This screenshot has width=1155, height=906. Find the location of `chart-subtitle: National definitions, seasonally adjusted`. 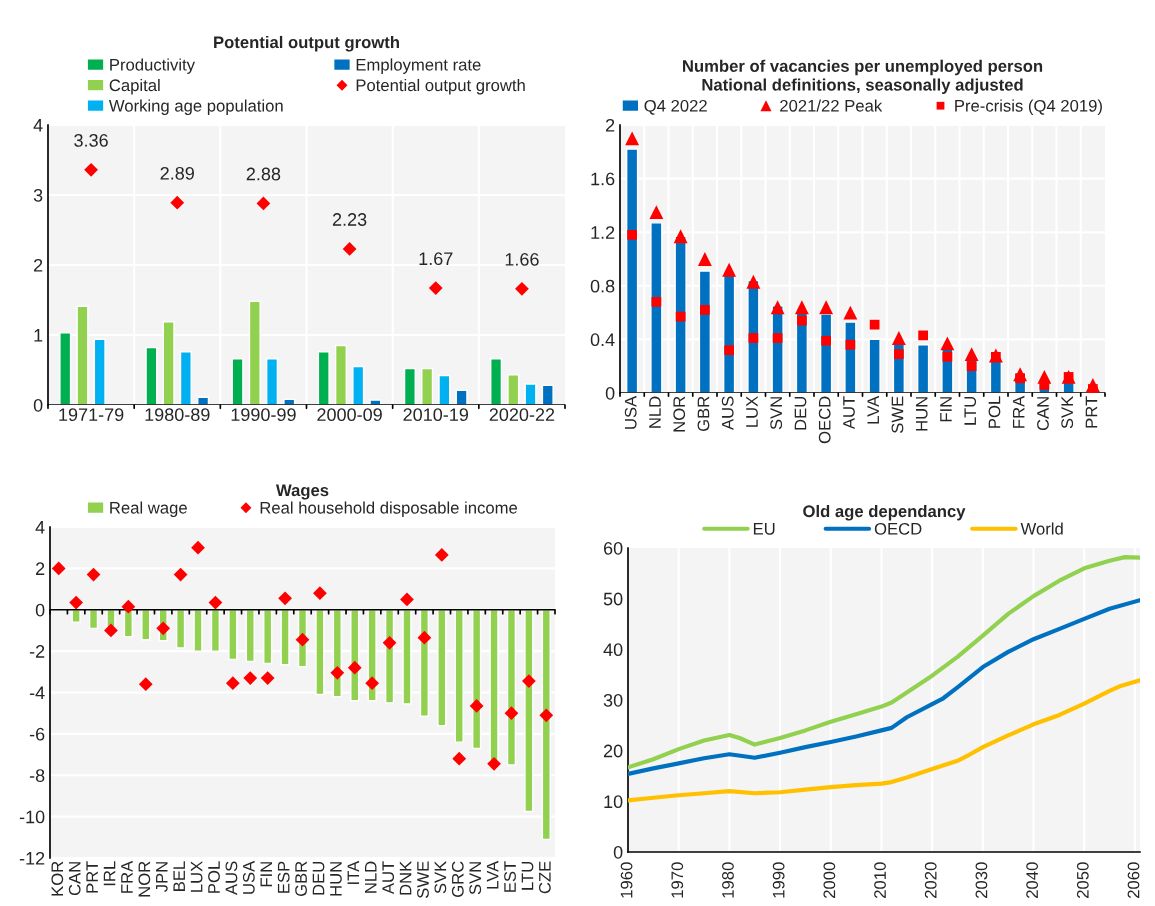

chart-subtitle: National definitions, seasonally adjusted is located at coordinates (862, 86).